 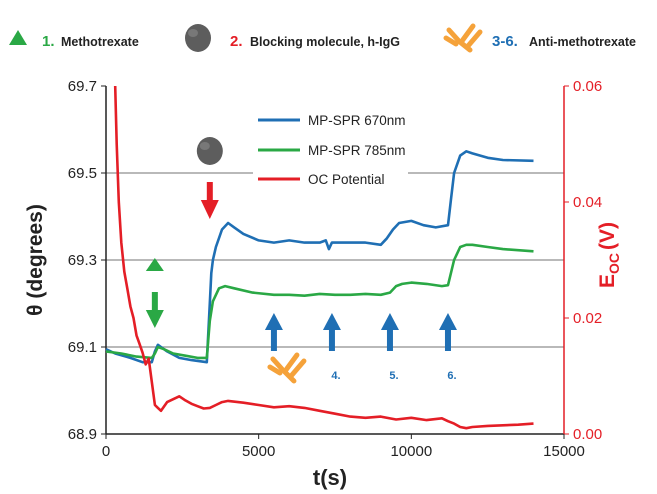 I want to click on y-left-tick-label: 69.5, so click(x=82, y=173).